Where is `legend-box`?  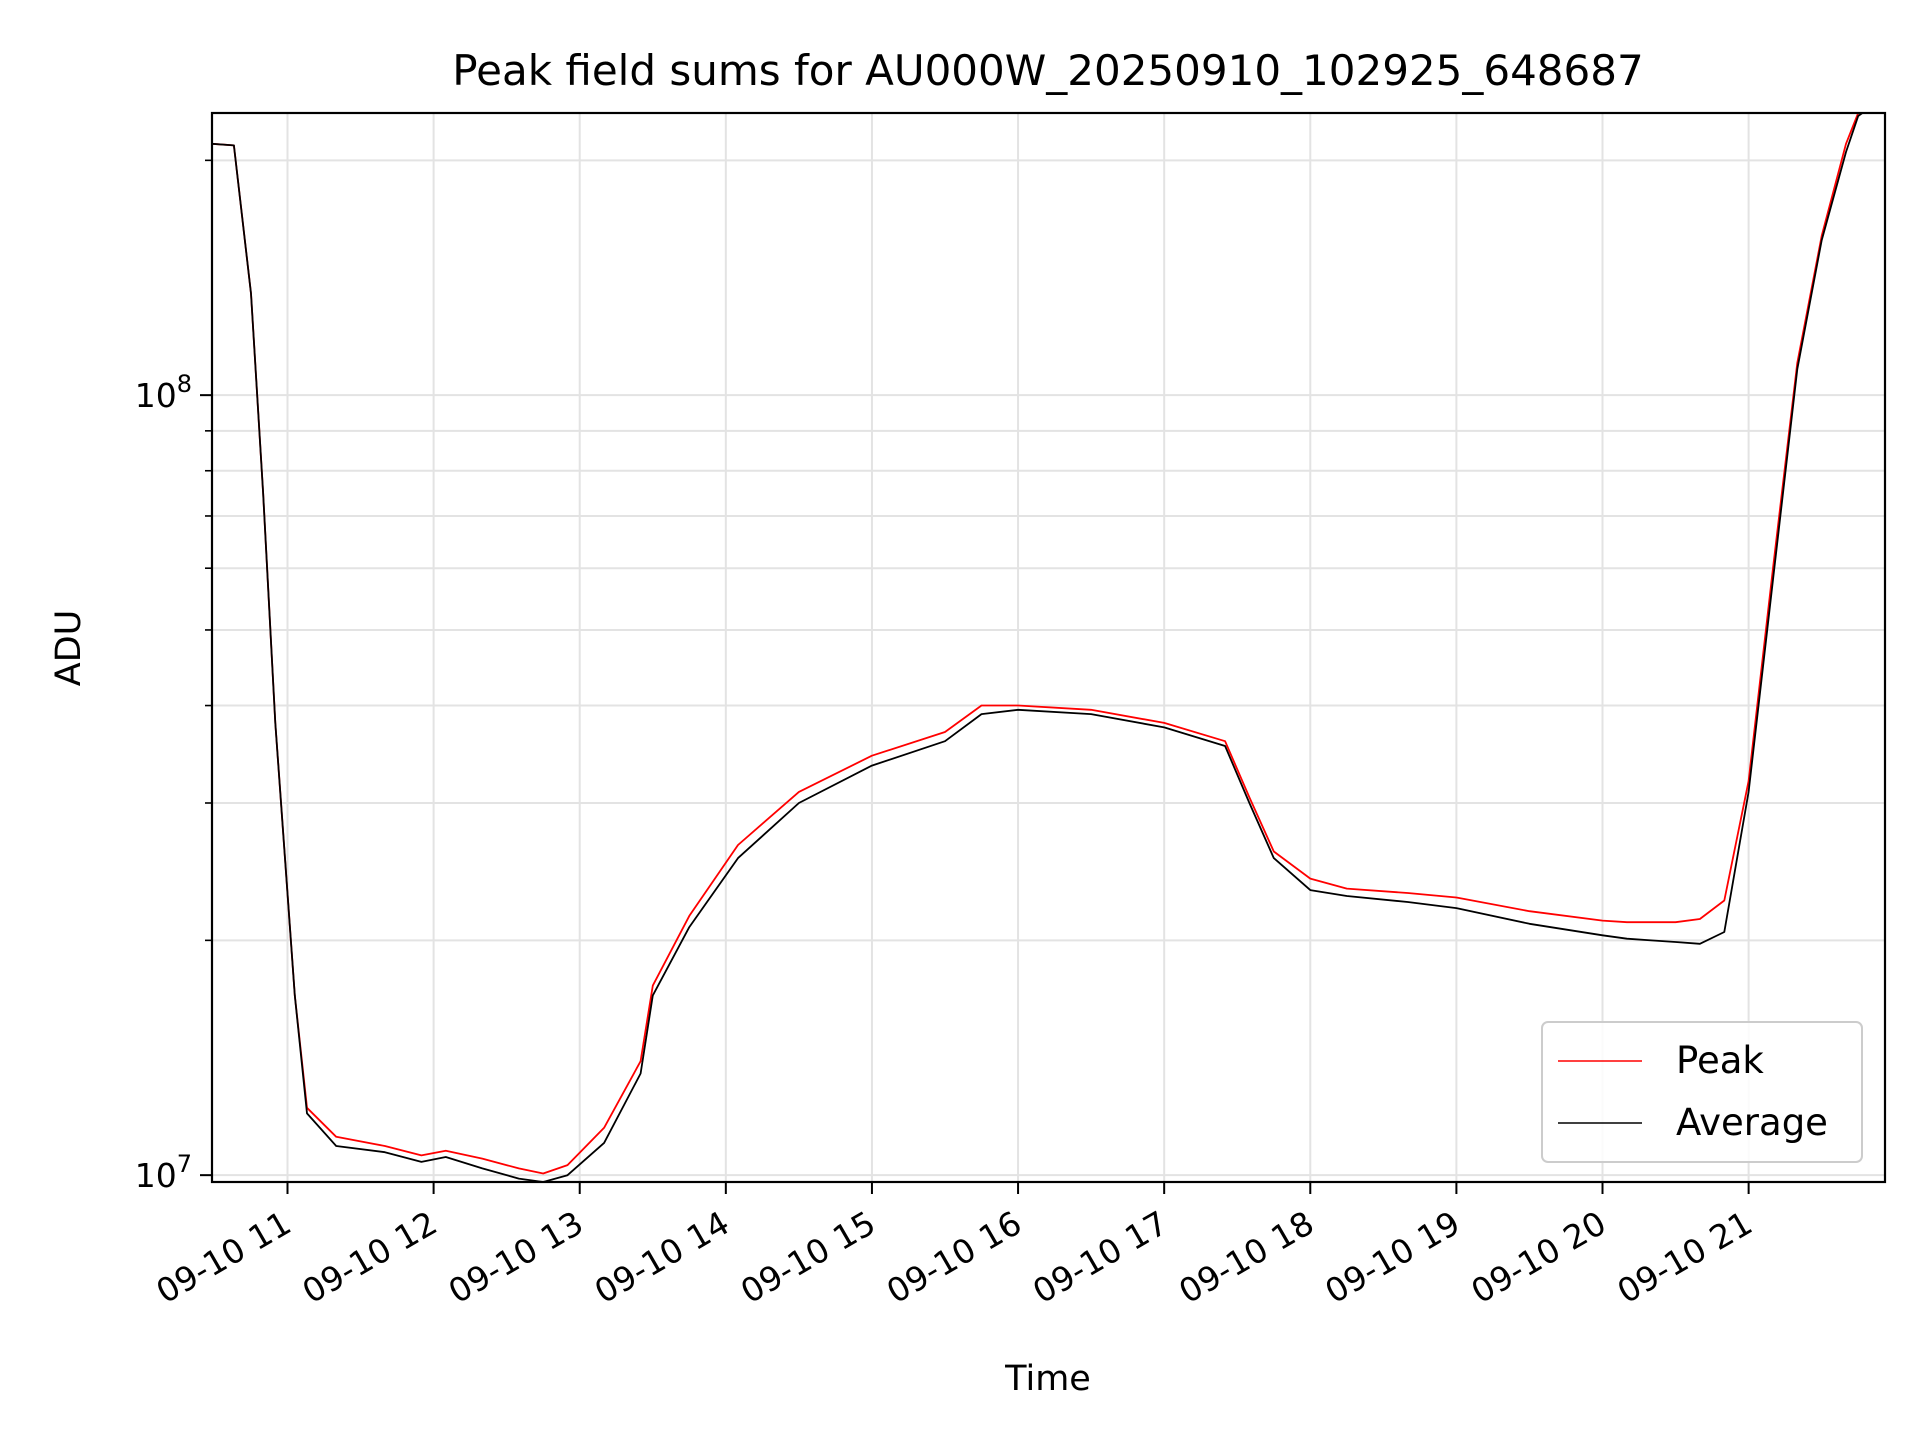 legend-box is located at coordinates (1702, 1092).